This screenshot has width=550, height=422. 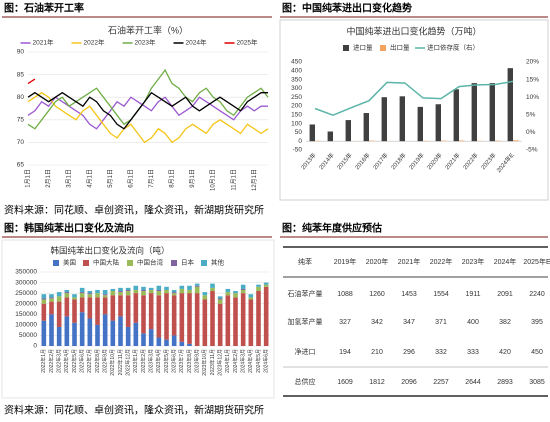 I want to click on y-tick-label: 15%, so click(x=532, y=79).